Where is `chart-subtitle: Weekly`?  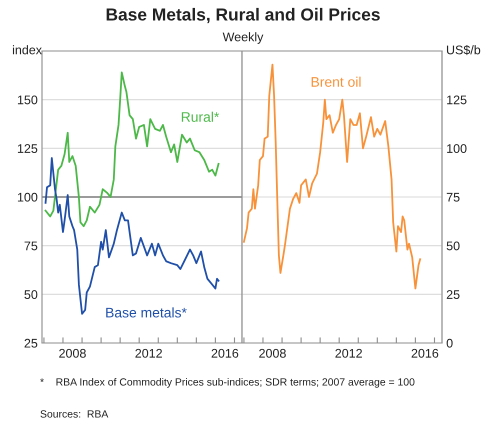
chart-subtitle: Weekly is located at coordinates (243, 38).